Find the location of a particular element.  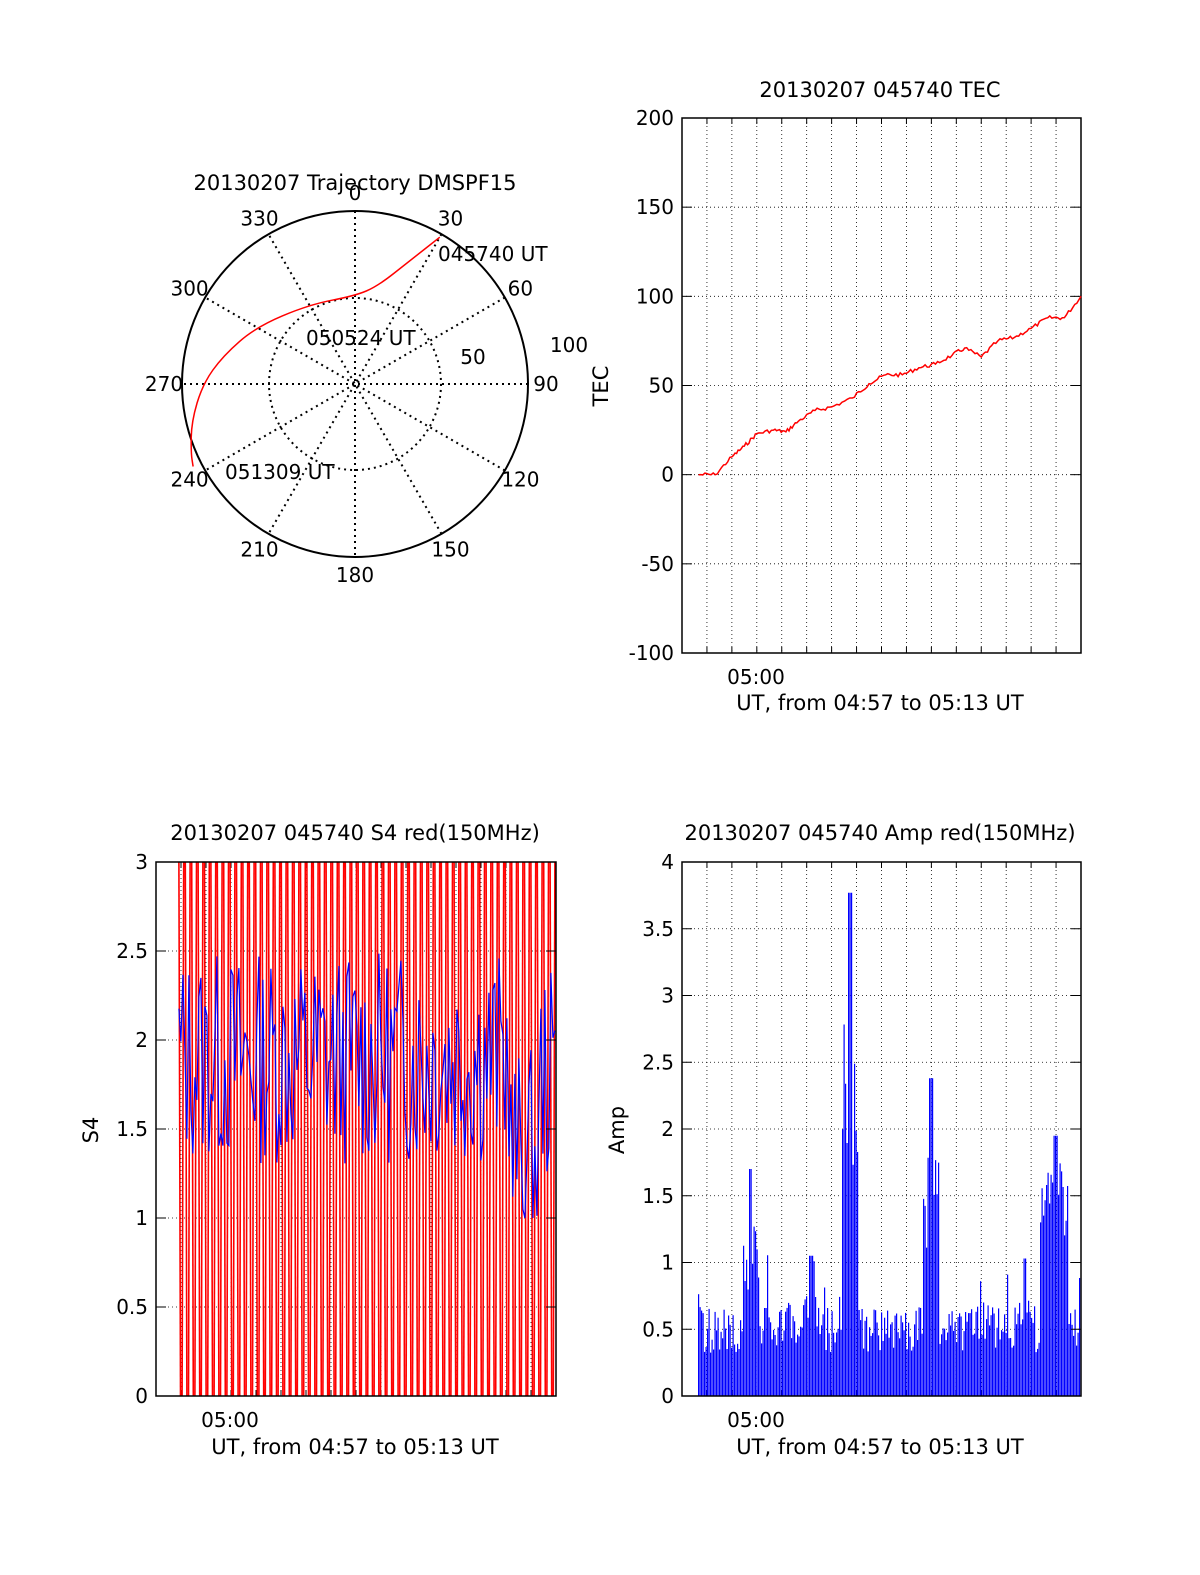

polar-title: 20130207 Trajectory DMSPF15 is located at coordinates (354, 183).